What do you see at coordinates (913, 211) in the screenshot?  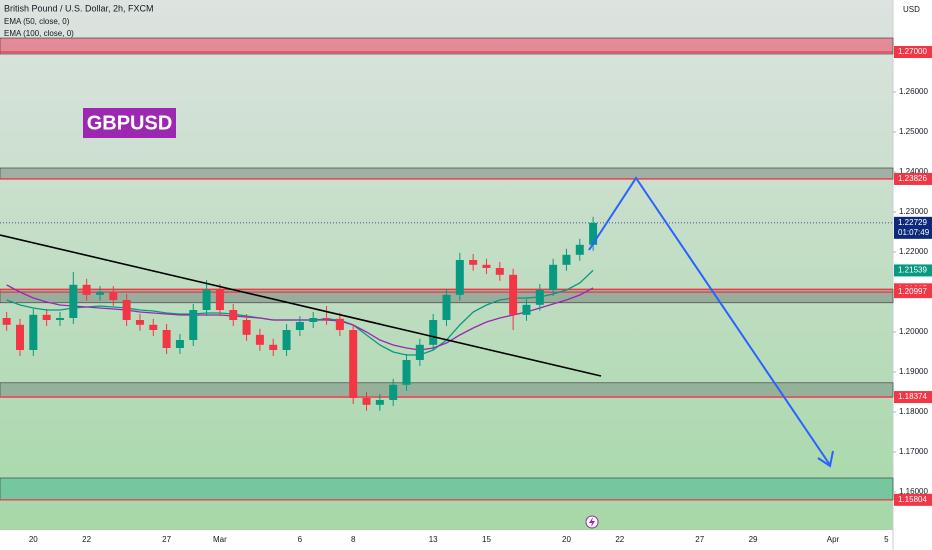 I see `y-tick-label: 1.23000` at bounding box center [913, 211].